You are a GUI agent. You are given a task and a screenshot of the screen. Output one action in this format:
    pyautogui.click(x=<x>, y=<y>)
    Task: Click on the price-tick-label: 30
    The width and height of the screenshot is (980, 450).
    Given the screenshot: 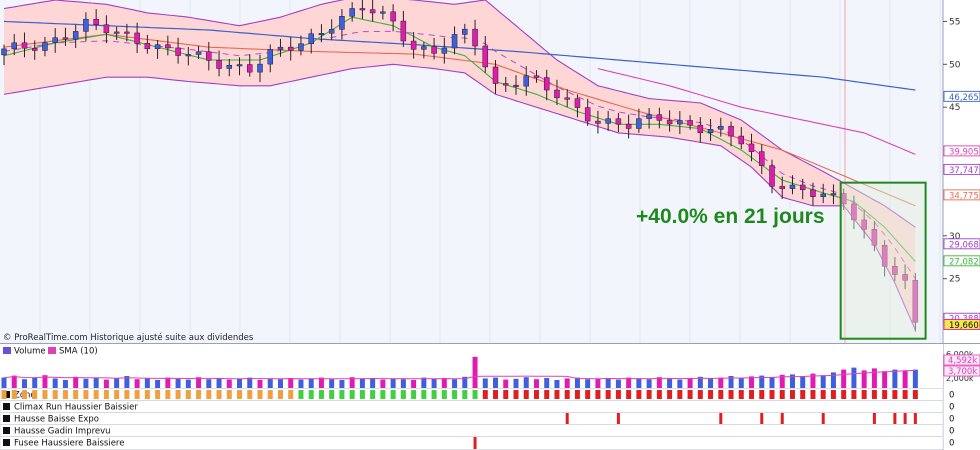 What is the action you would take?
    pyautogui.click(x=955, y=237)
    